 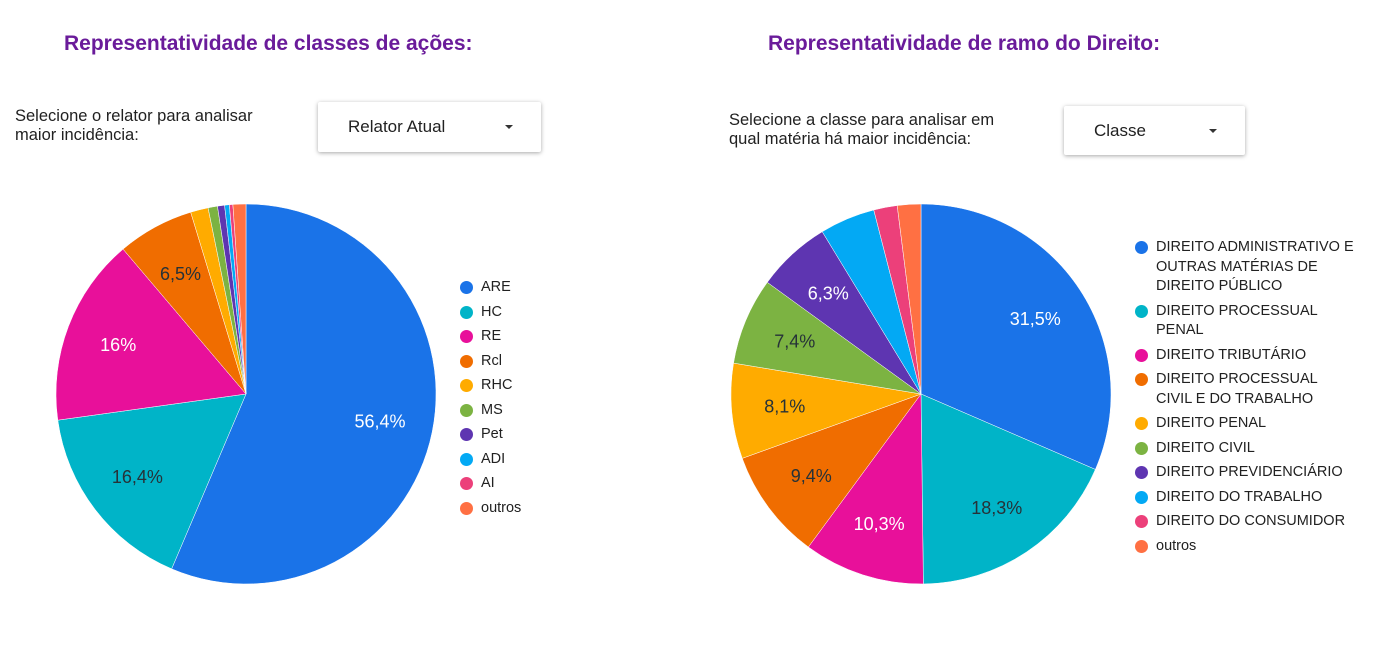 I want to click on relator-dropdown-value: Relator Atual, so click(x=397, y=126).